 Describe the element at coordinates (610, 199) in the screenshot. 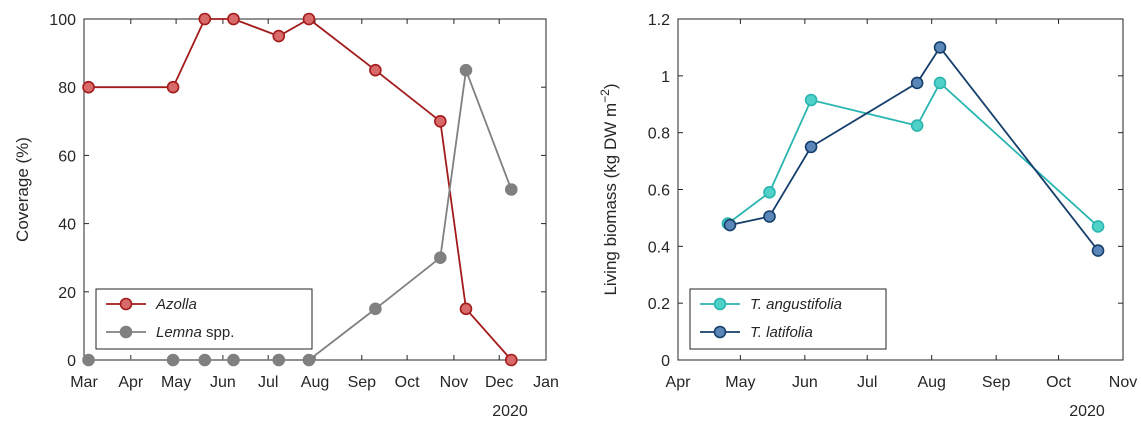

I see `y-axis-label-main: Living biomass (kg DW m` at that location.